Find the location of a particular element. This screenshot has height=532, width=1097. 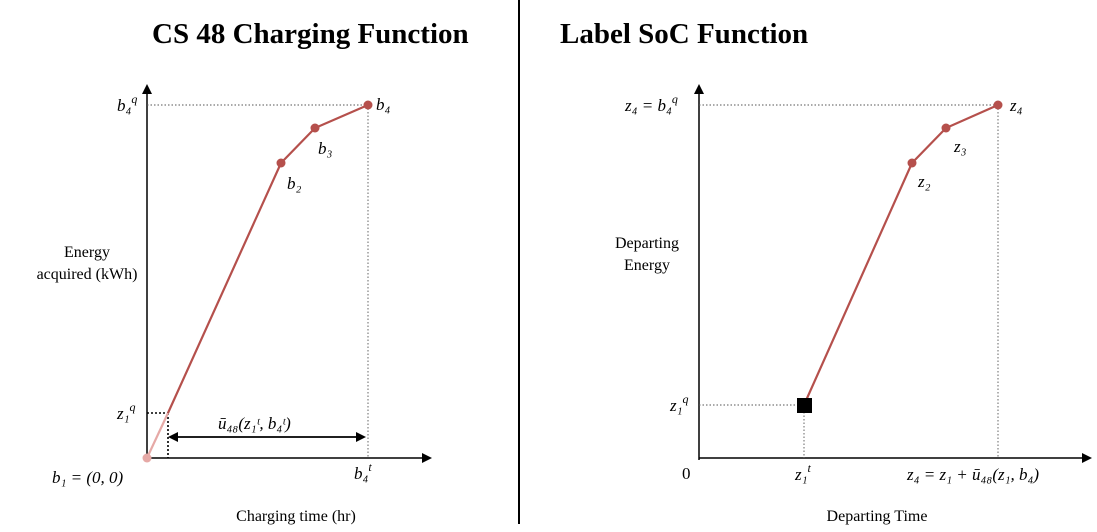

right-label-z4: z₄ is located at coordinates (1016, 105).